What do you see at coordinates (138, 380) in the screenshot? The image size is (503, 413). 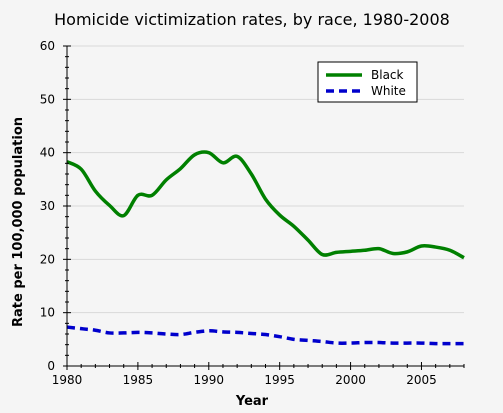 I see `x-tick-label: 1985` at bounding box center [138, 380].